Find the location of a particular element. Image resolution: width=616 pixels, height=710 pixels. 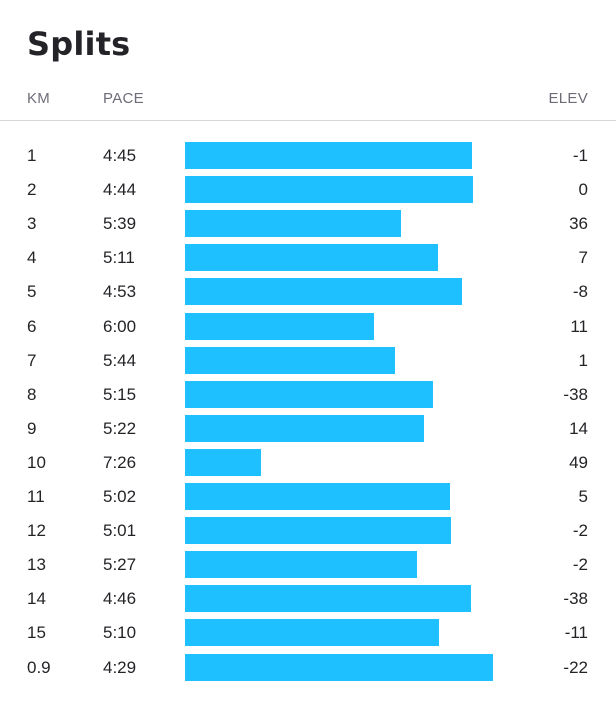

split-elevation: 5 is located at coordinates (583, 496).